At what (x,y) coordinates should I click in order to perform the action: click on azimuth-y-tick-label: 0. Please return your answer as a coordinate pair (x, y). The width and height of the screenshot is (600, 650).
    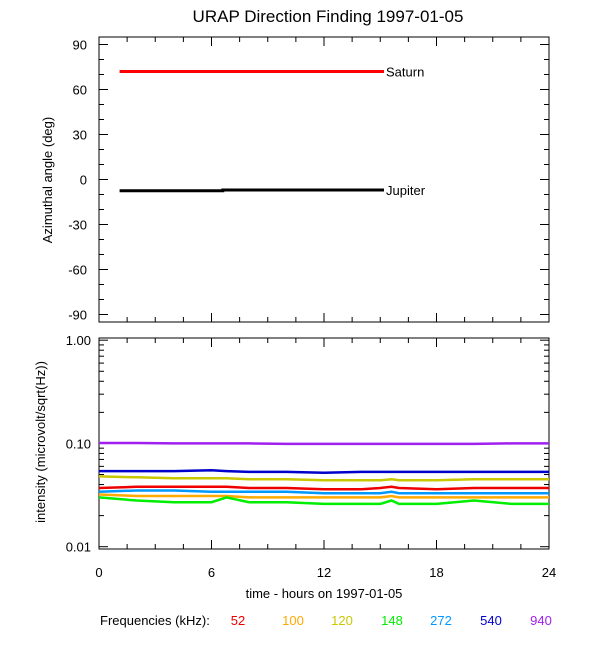
    Looking at the image, I should click on (83, 180).